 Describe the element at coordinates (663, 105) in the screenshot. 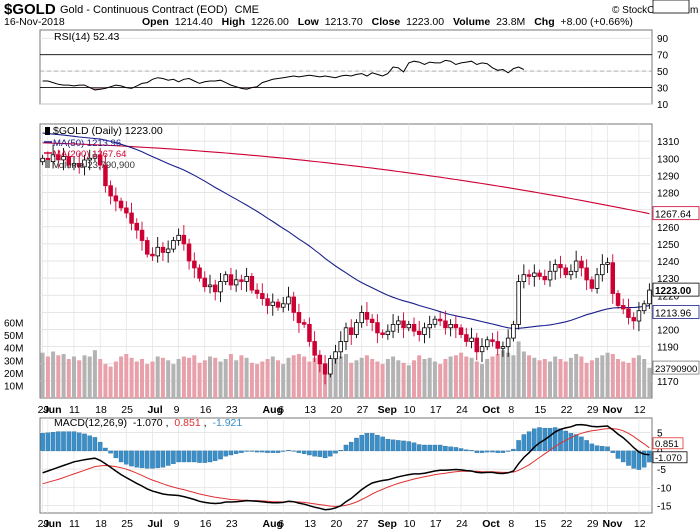

I see `rsi-tick-label: 10` at that location.